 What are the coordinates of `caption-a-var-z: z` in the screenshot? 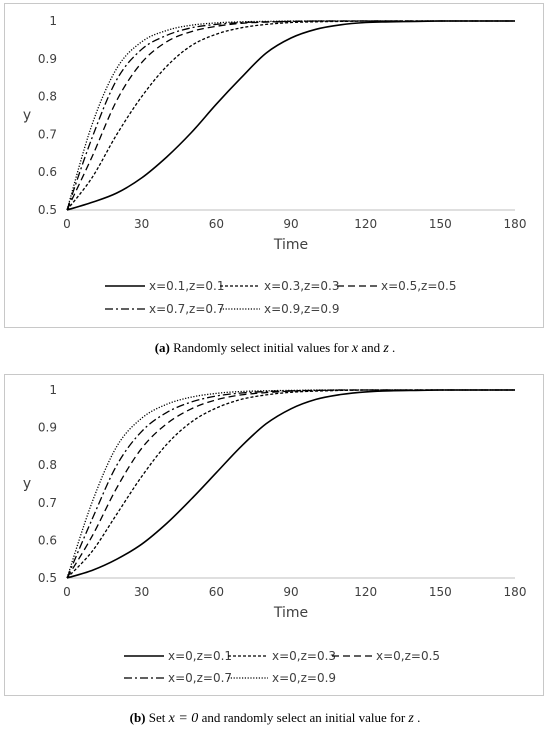 It's located at (386, 348).